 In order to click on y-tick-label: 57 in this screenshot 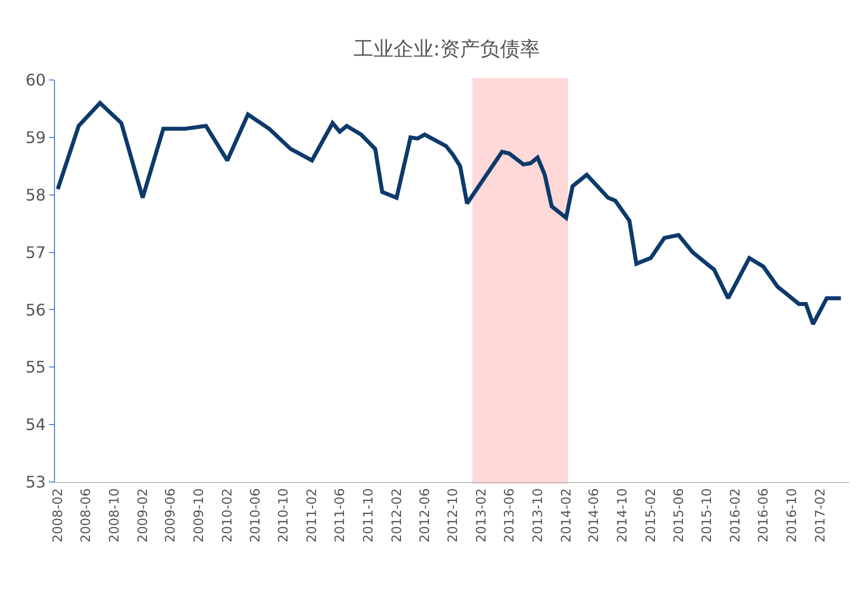, I will do `click(35, 252)`.